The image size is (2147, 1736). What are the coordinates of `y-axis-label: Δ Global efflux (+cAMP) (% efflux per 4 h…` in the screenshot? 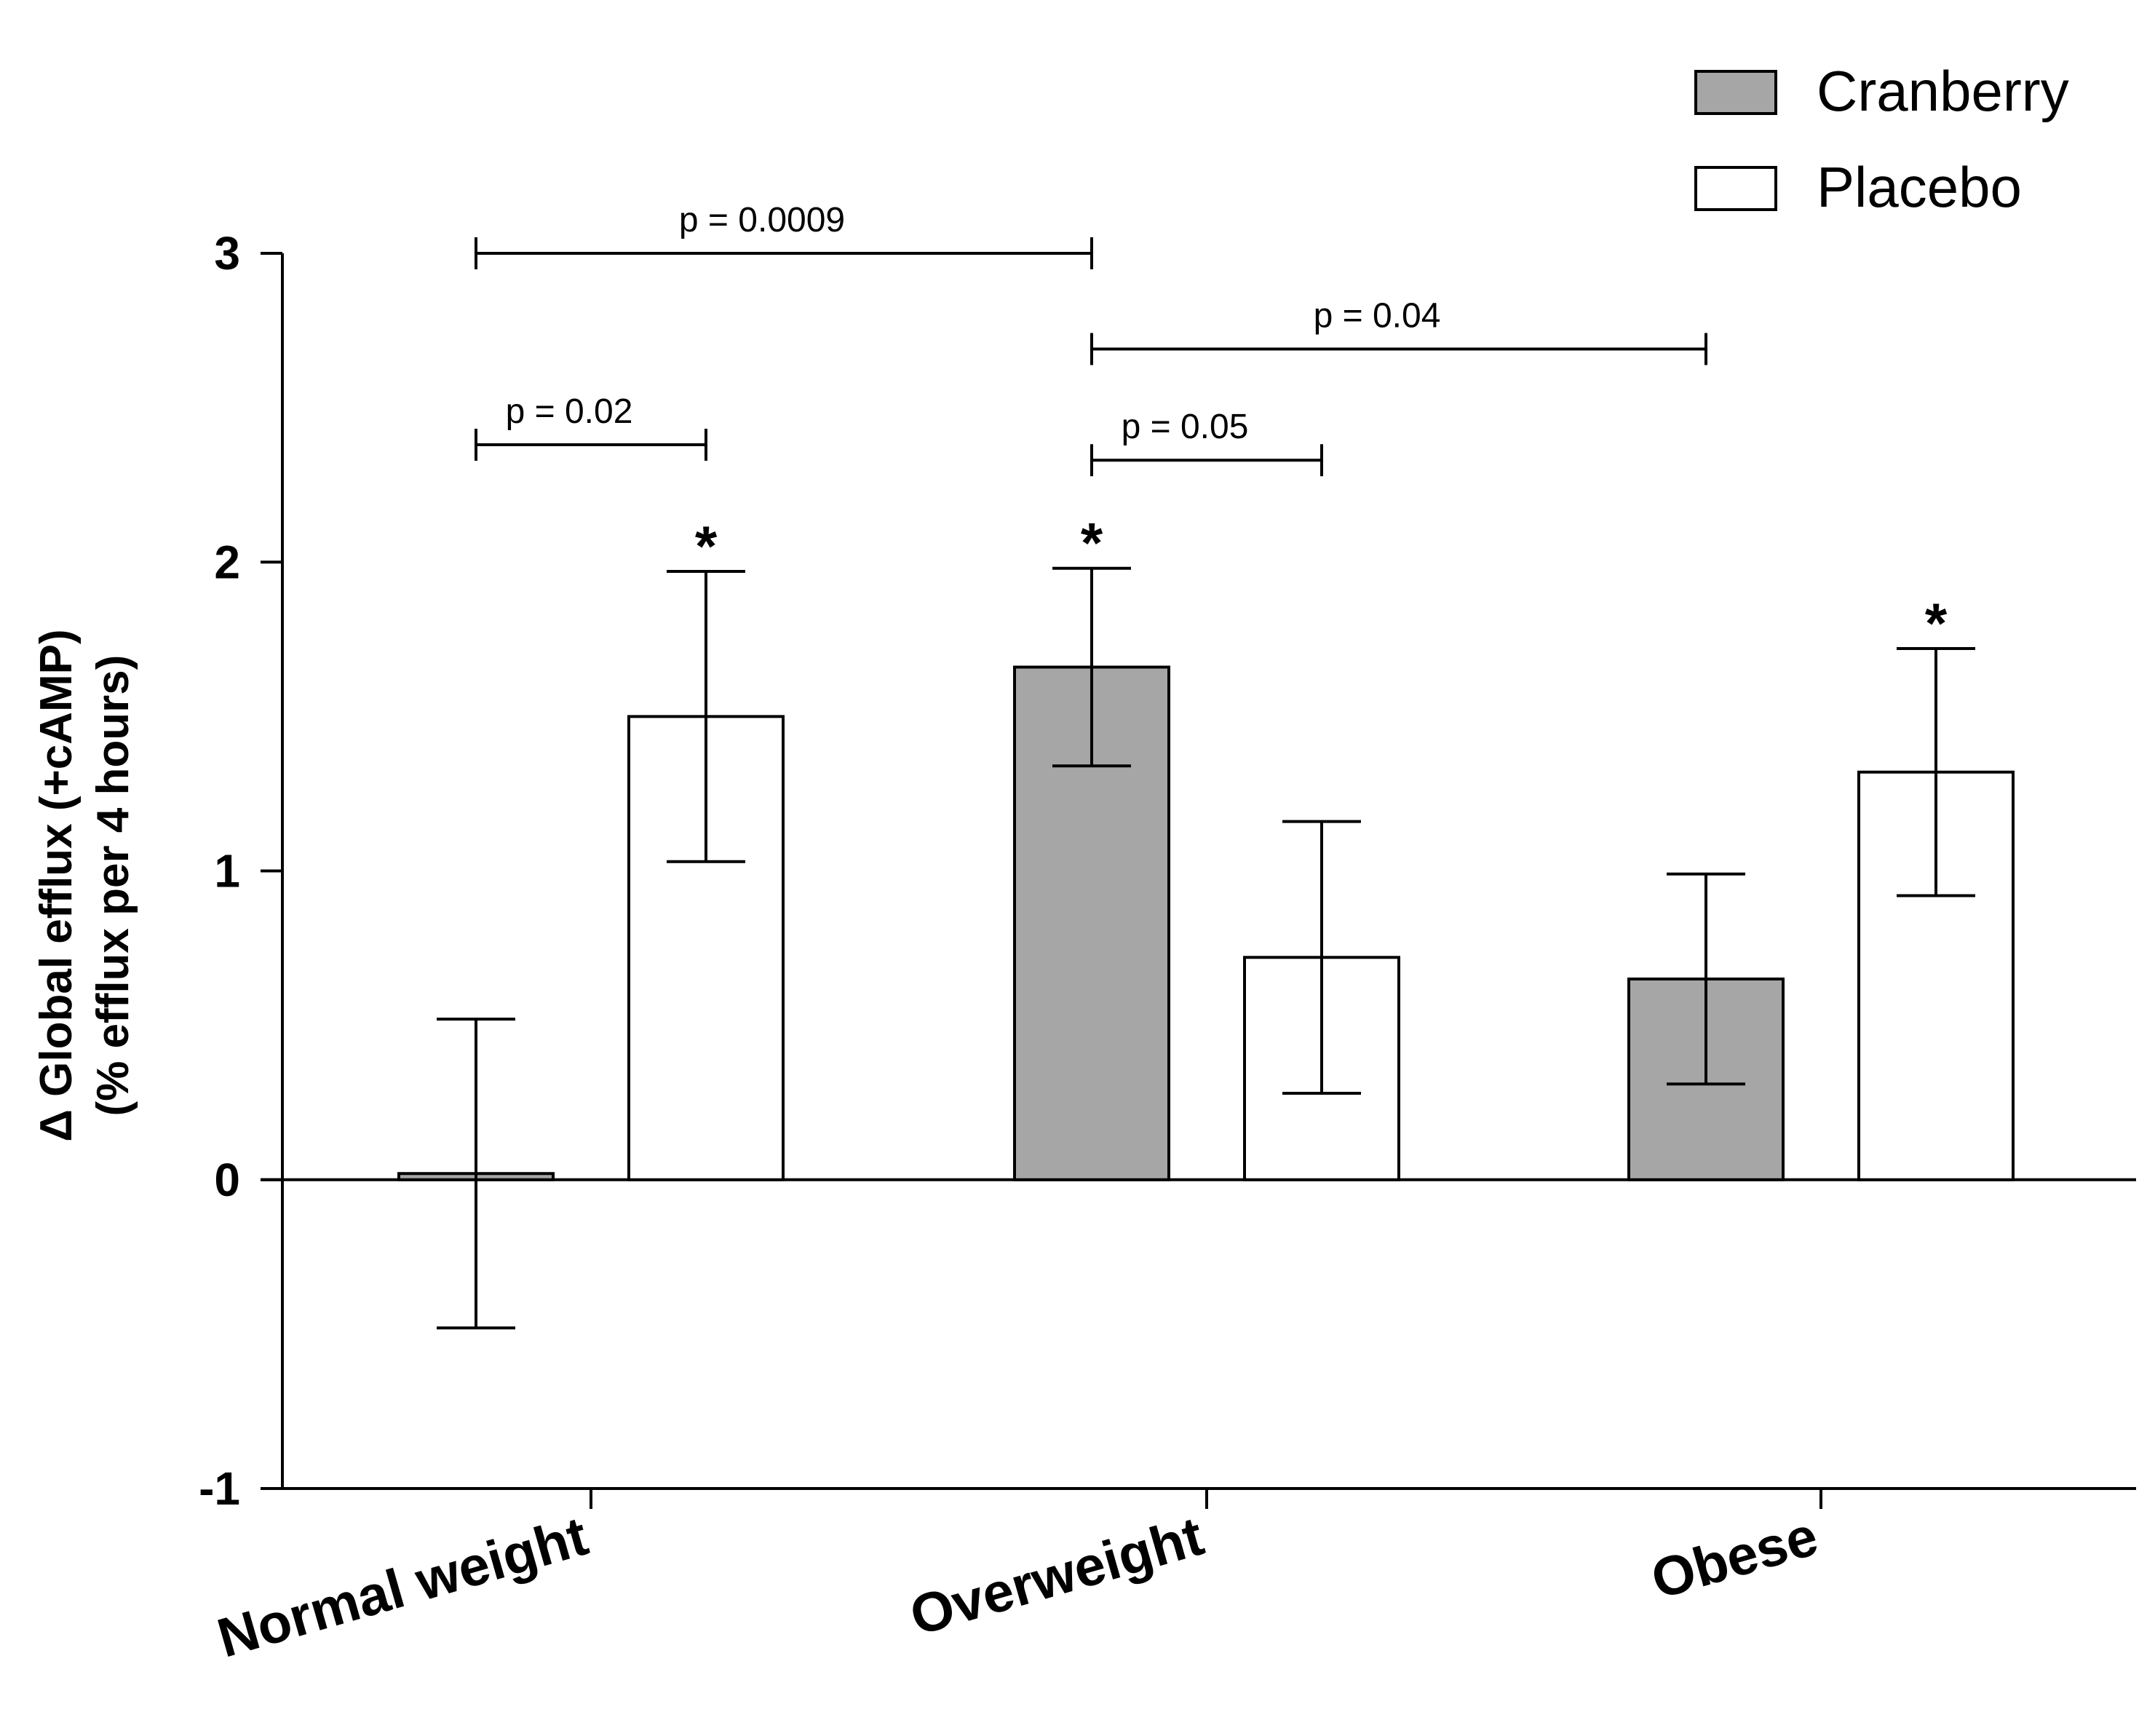 It's located at (84, 885).